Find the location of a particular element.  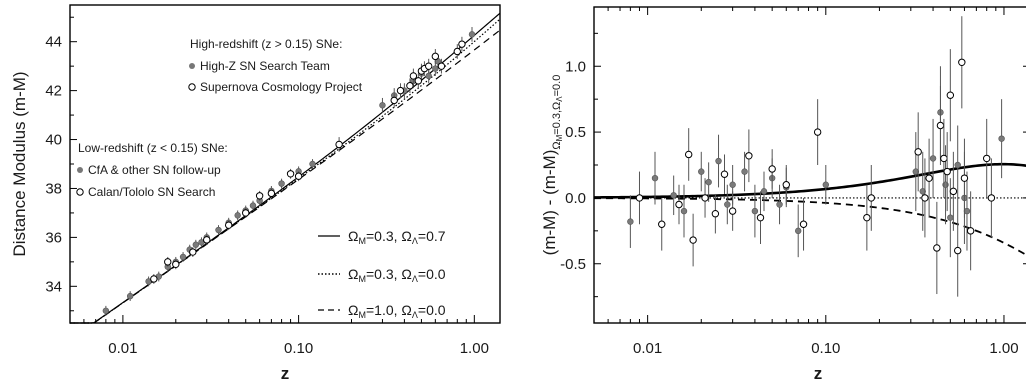

legend-item-cfa: CfA & other SN follow-up is located at coordinates (154, 170).